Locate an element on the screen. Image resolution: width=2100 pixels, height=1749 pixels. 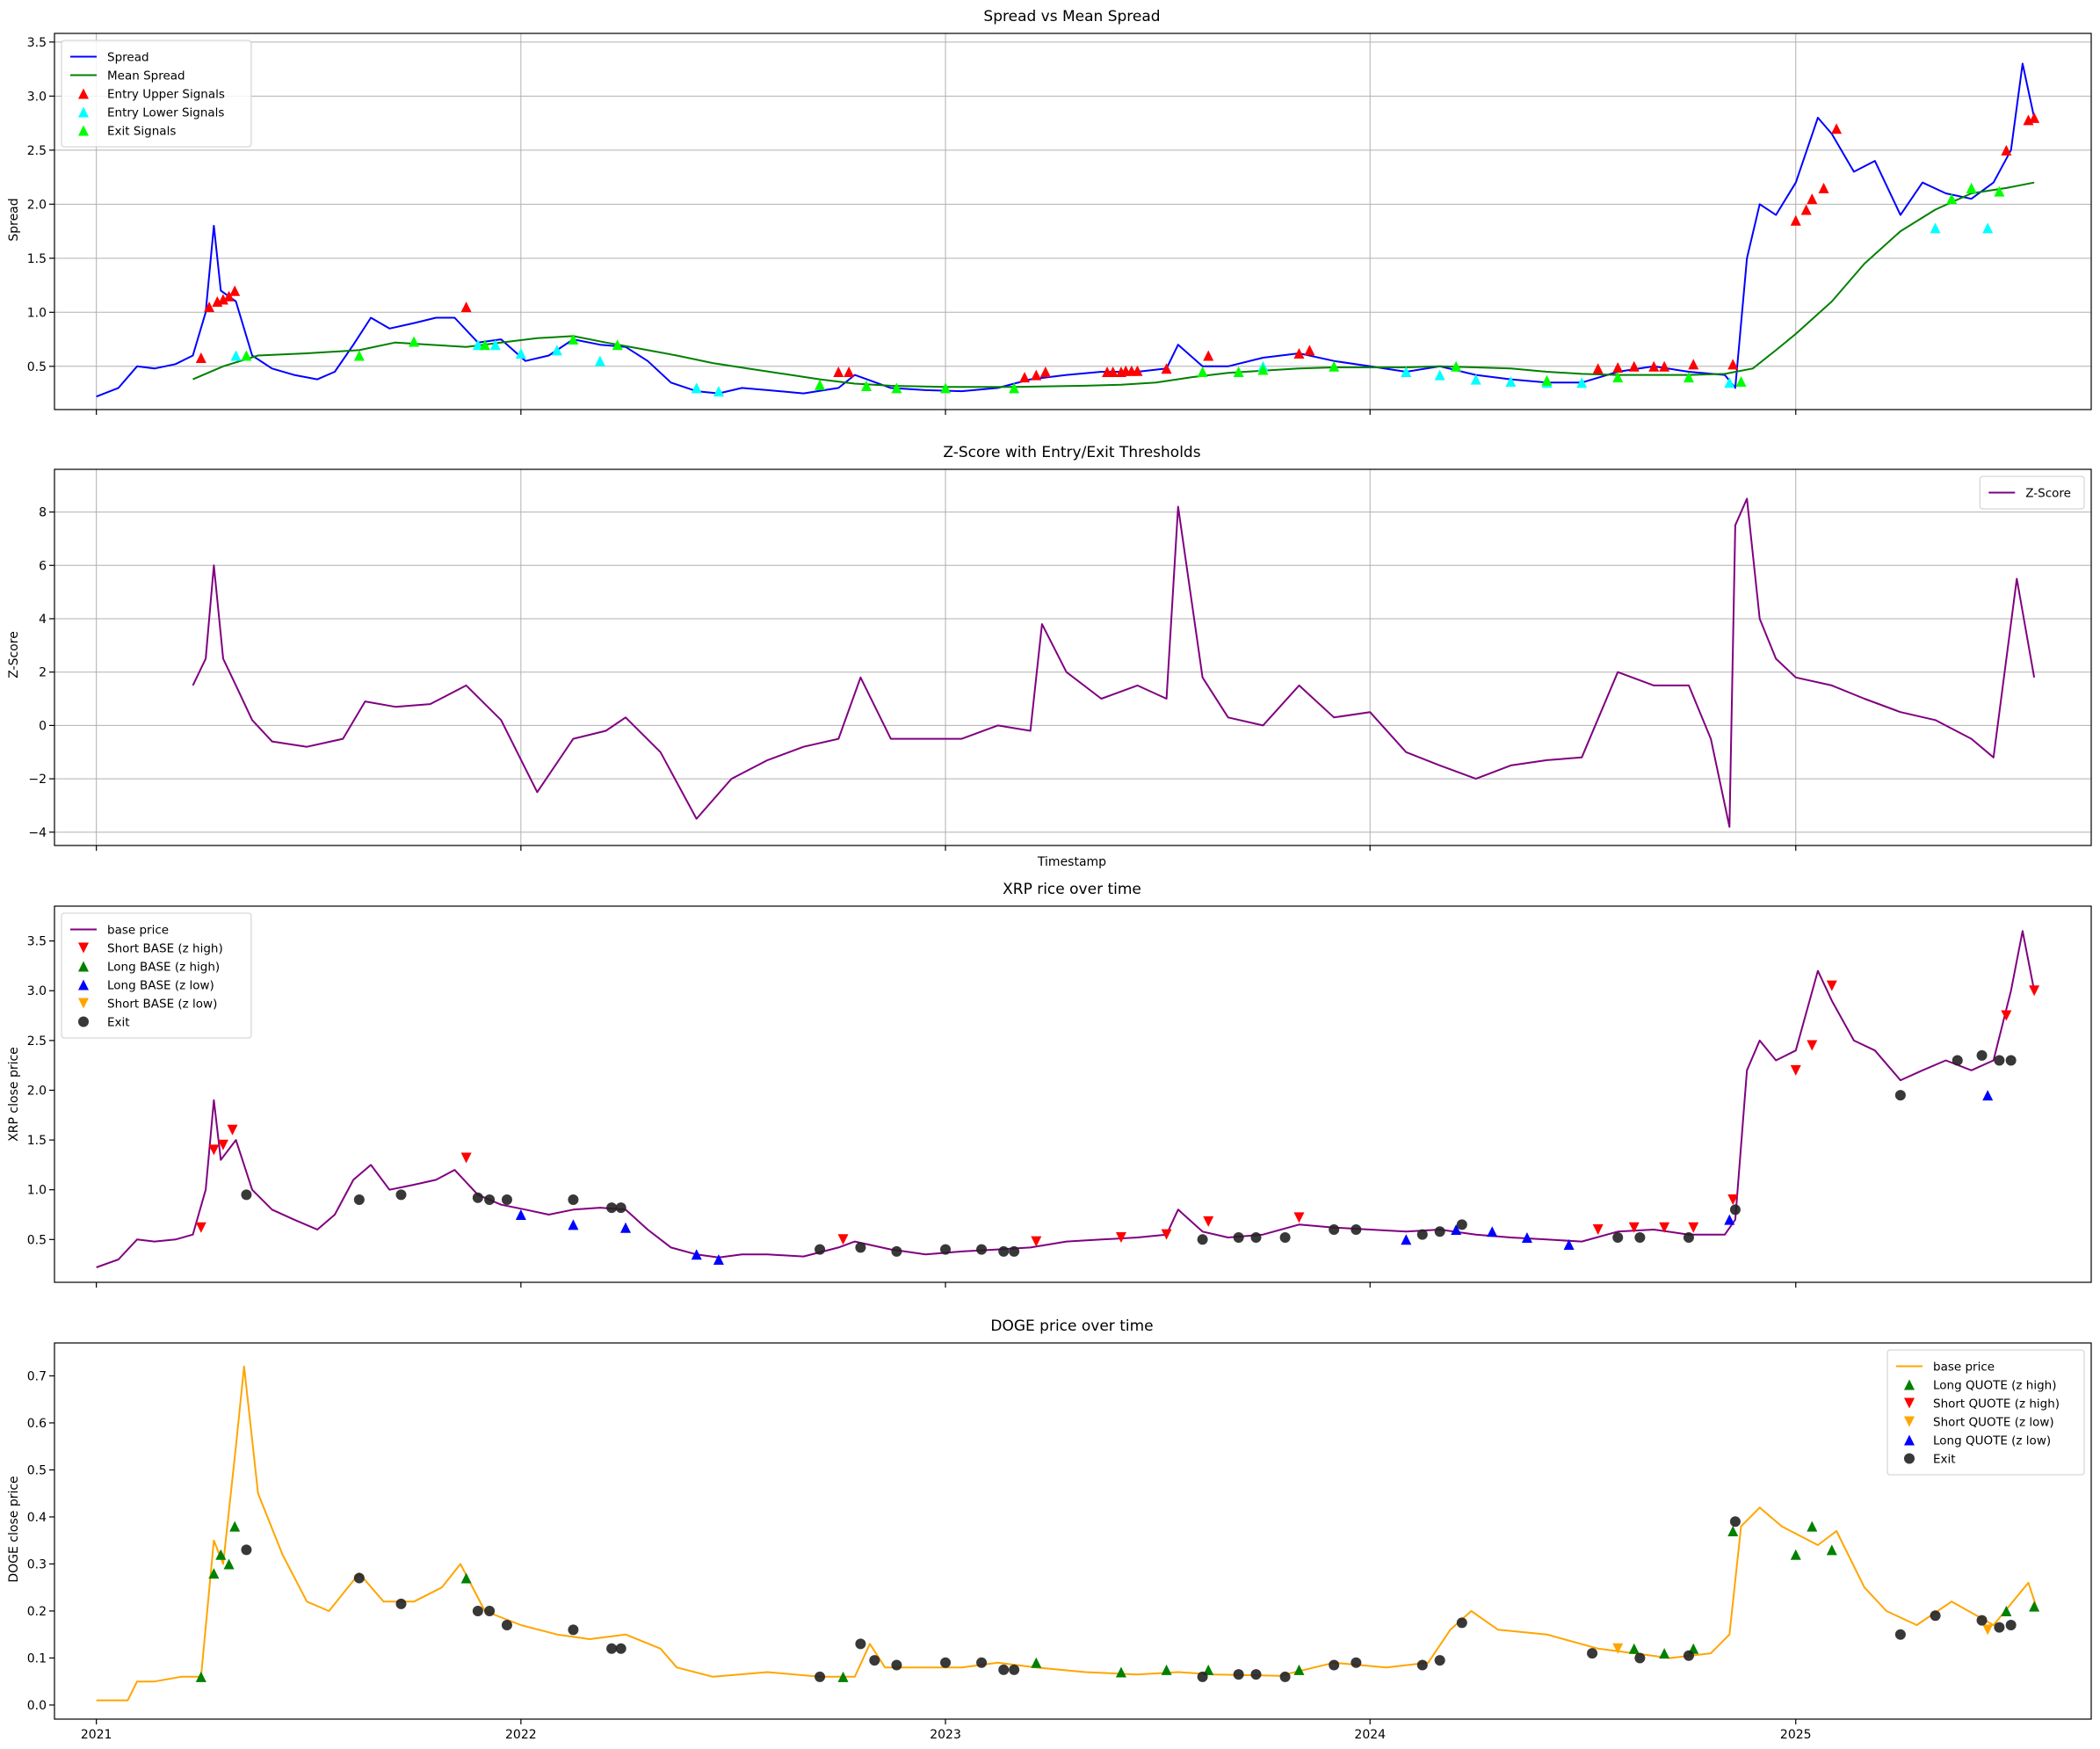
spread-chart-ylabel: Spread is located at coordinates (14, 220).